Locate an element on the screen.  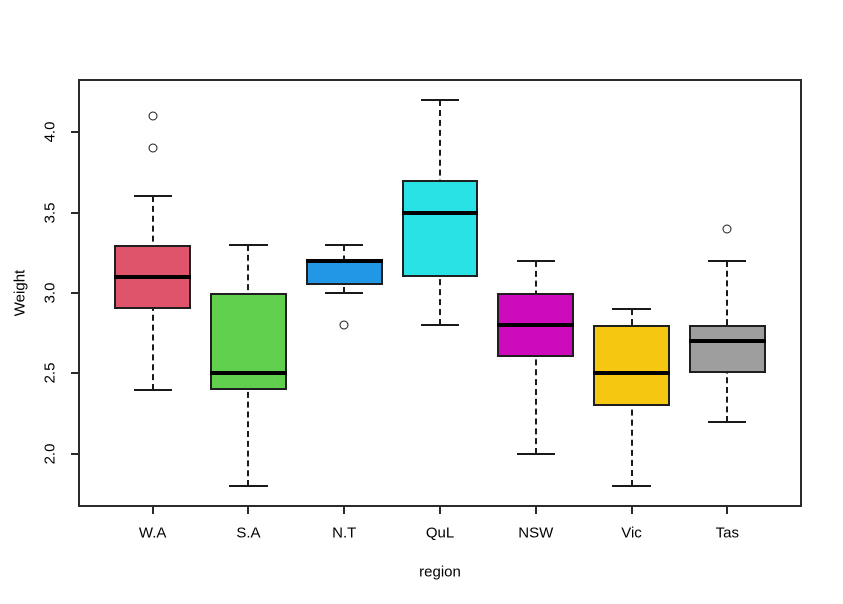
x-tick-label: W.A is located at coordinates (152, 533).